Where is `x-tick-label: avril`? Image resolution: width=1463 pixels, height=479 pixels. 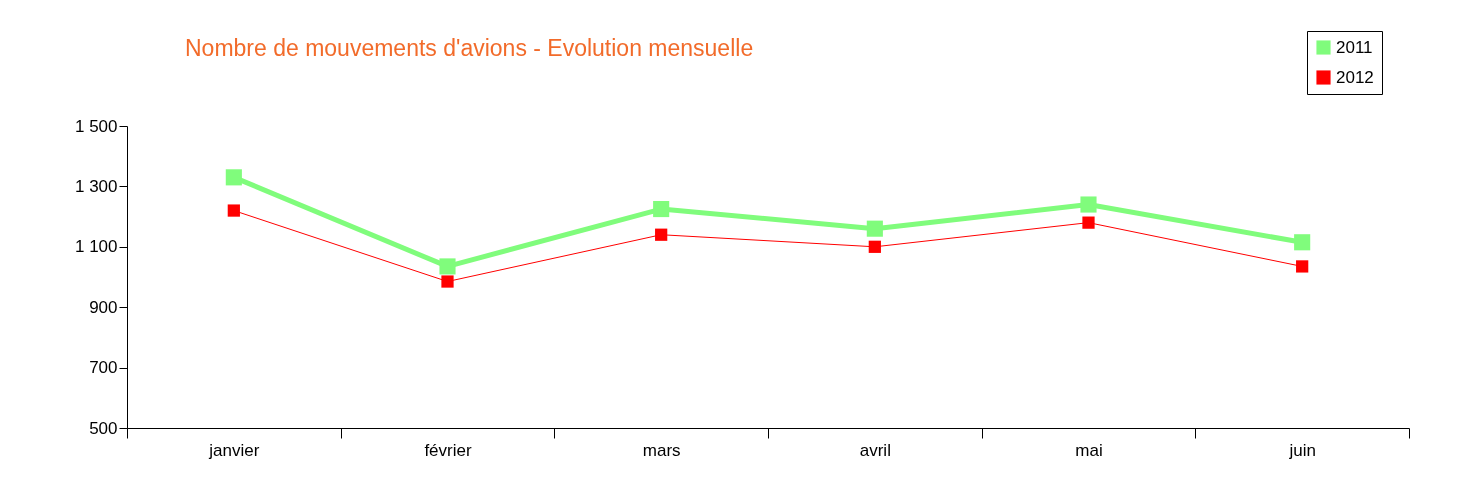 x-tick-label: avril is located at coordinates (875, 450).